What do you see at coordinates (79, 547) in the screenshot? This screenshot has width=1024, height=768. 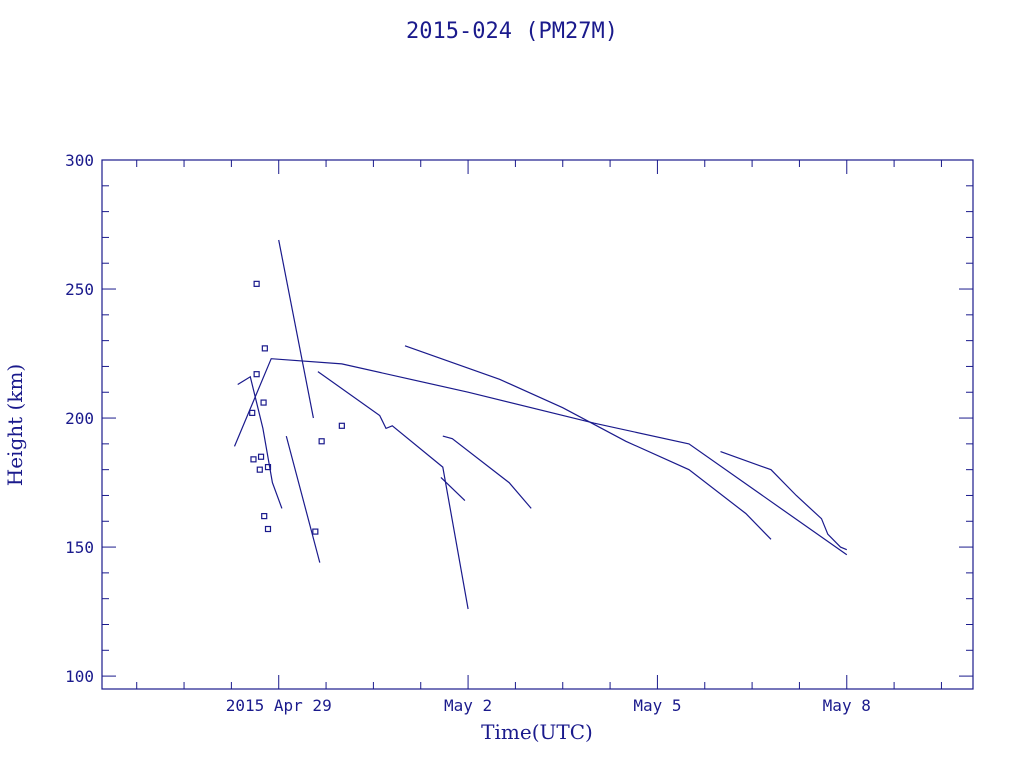 I see `y-tick-label: 150` at bounding box center [79, 547].